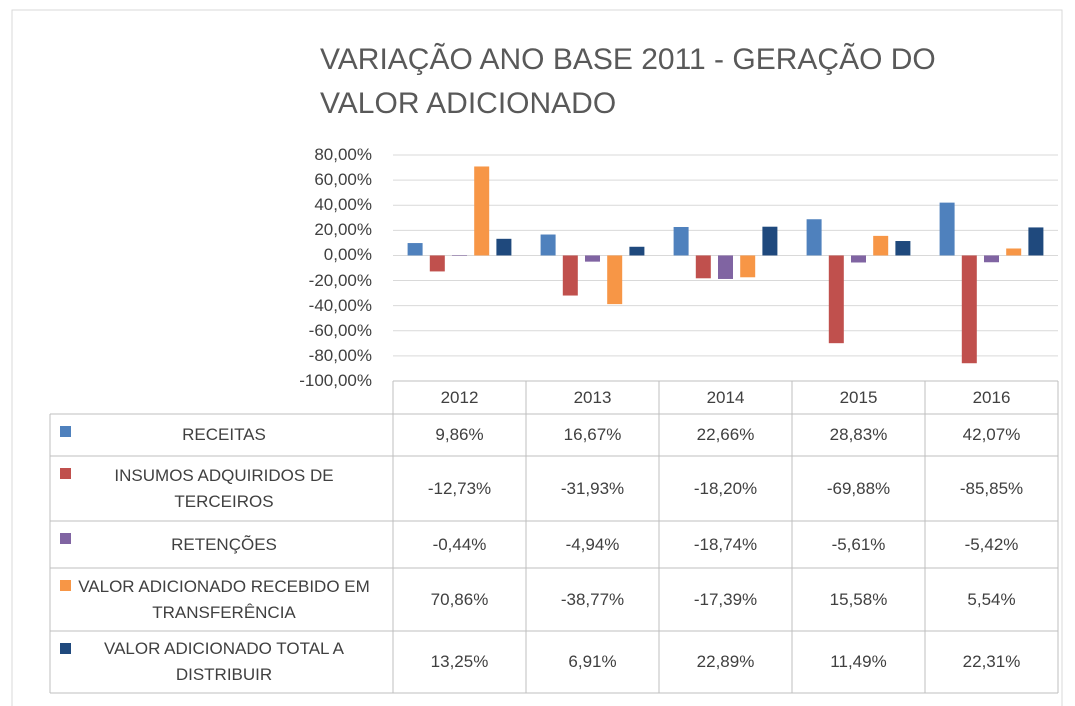 This screenshot has width=1075, height=706. I want to click on legend-label: VALOR ADICIONADO TOTAL A DISTRIBUIR, so click(224, 661).